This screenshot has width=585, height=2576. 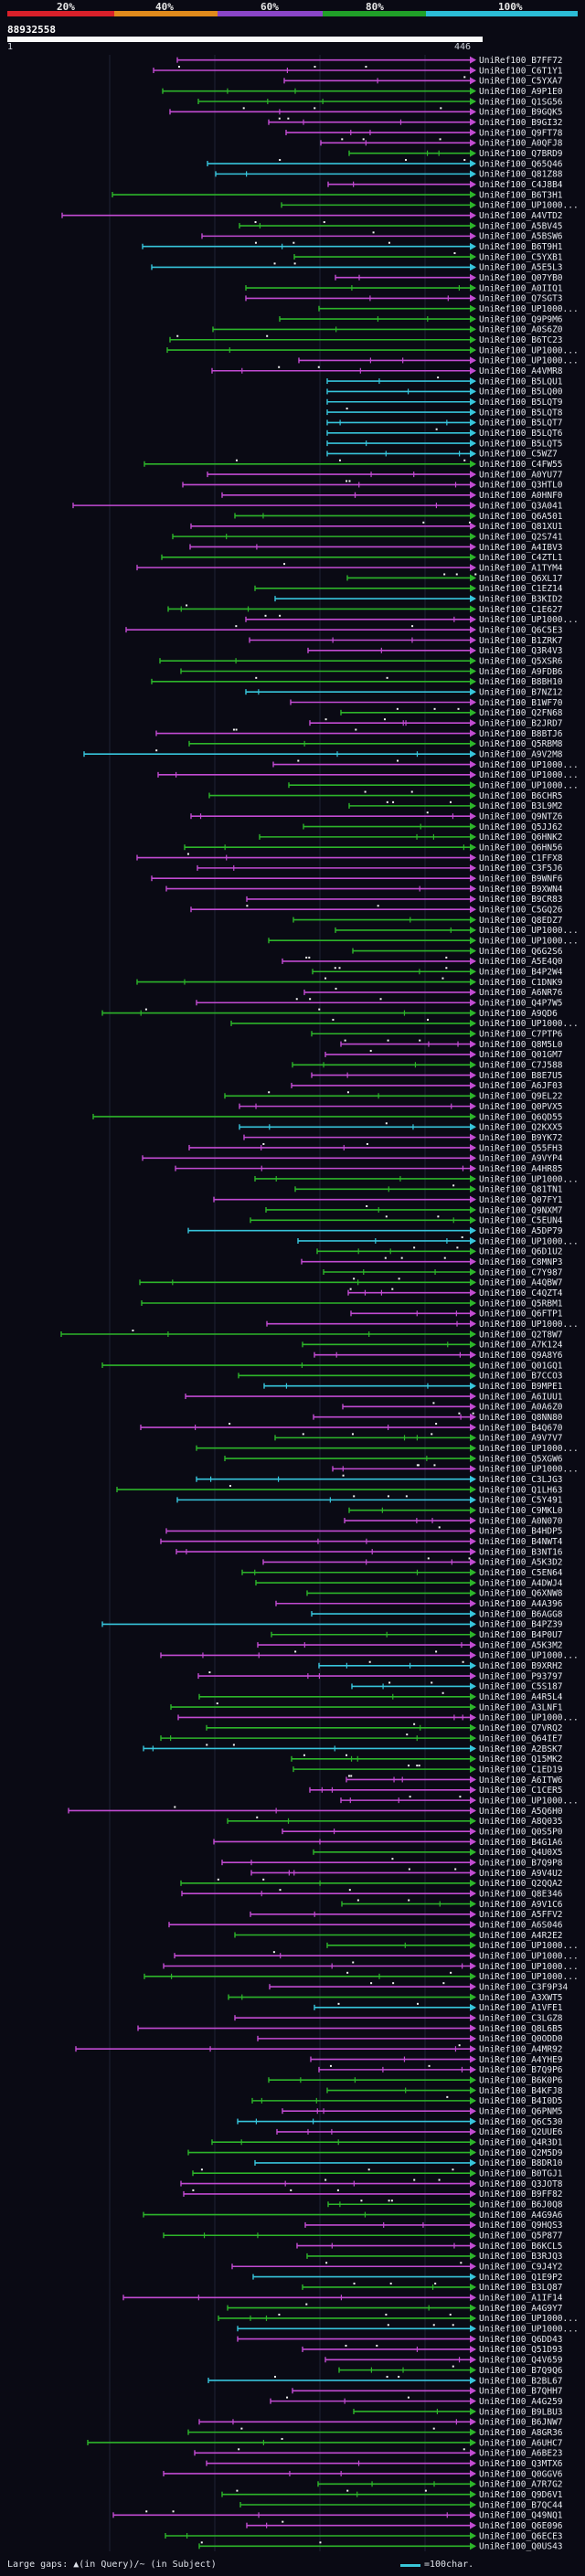 What do you see at coordinates (521, 403) in the screenshot?
I see `hit-label: UniRef100_B5LQT9` at bounding box center [521, 403].